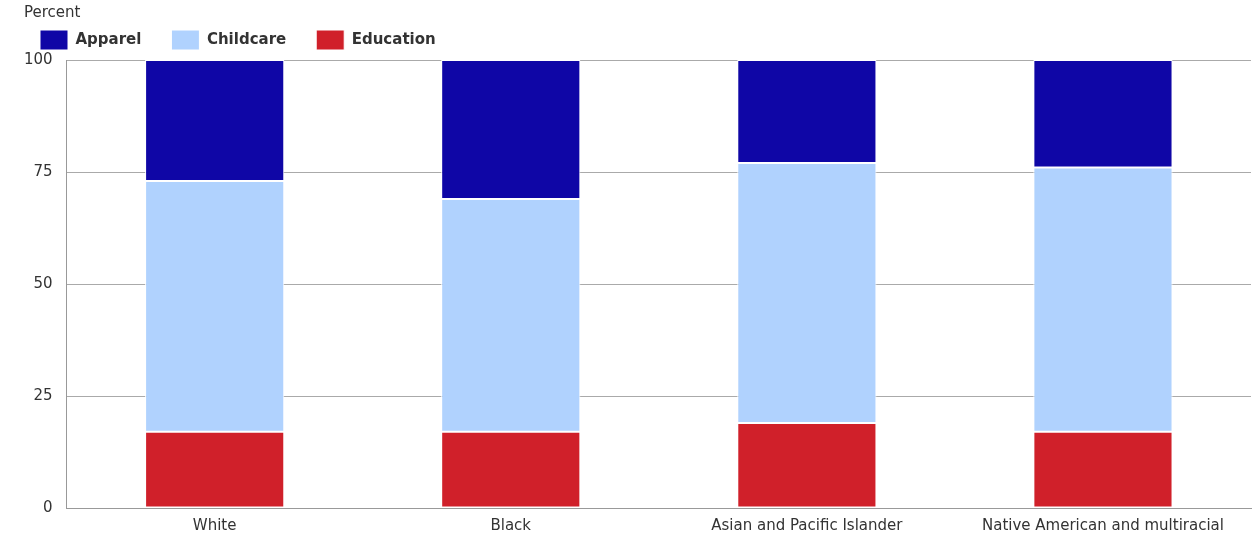  I want to click on y-tick-label: 50, so click(43, 282).